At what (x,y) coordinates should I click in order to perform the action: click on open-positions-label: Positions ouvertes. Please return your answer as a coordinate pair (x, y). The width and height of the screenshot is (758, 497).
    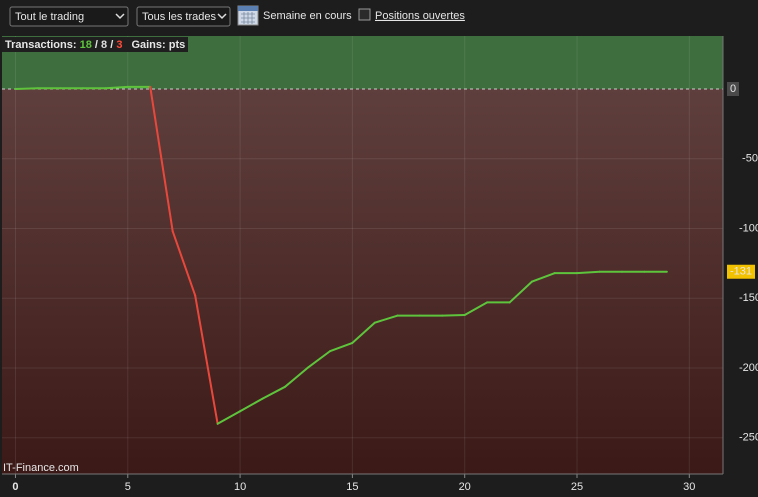
    Looking at the image, I should click on (420, 16).